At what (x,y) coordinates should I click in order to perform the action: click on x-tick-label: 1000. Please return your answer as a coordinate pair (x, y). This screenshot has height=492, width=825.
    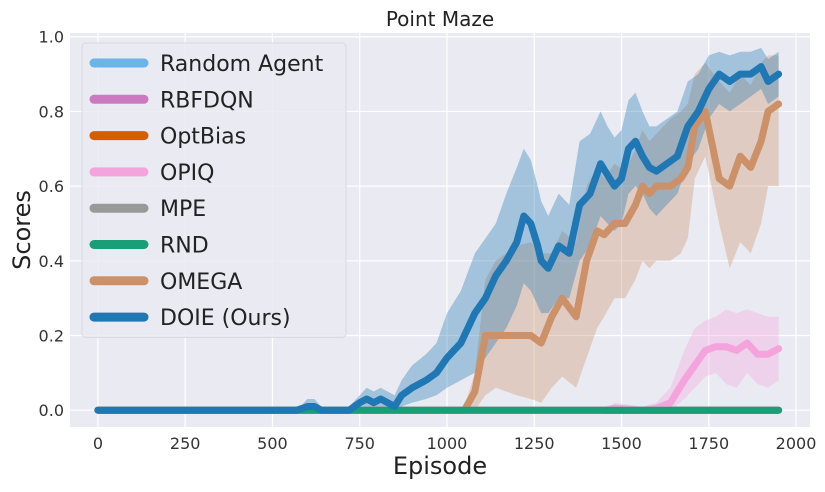
    Looking at the image, I should click on (447, 443).